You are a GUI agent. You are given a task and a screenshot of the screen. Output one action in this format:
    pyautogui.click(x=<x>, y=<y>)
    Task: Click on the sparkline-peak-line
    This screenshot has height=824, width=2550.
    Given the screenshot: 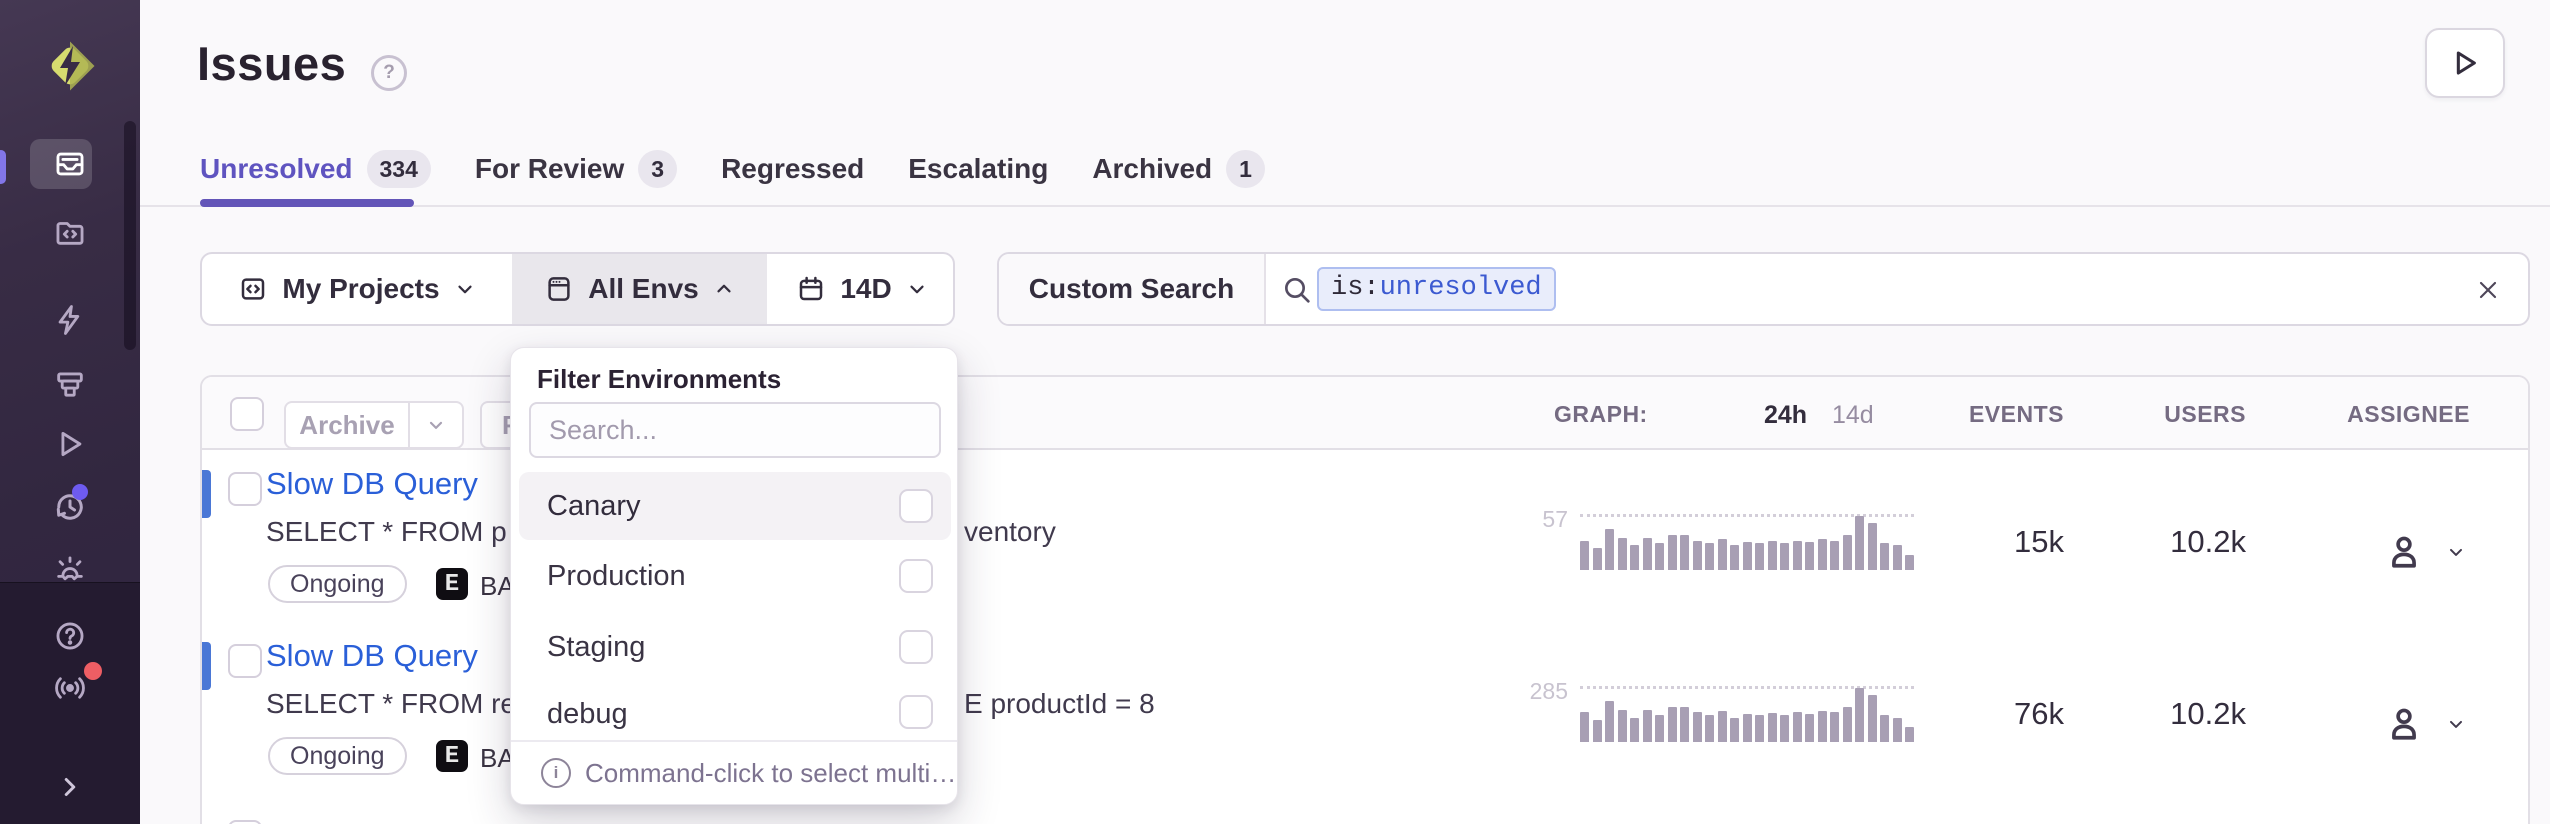 What is the action you would take?
    pyautogui.click(x=1747, y=515)
    